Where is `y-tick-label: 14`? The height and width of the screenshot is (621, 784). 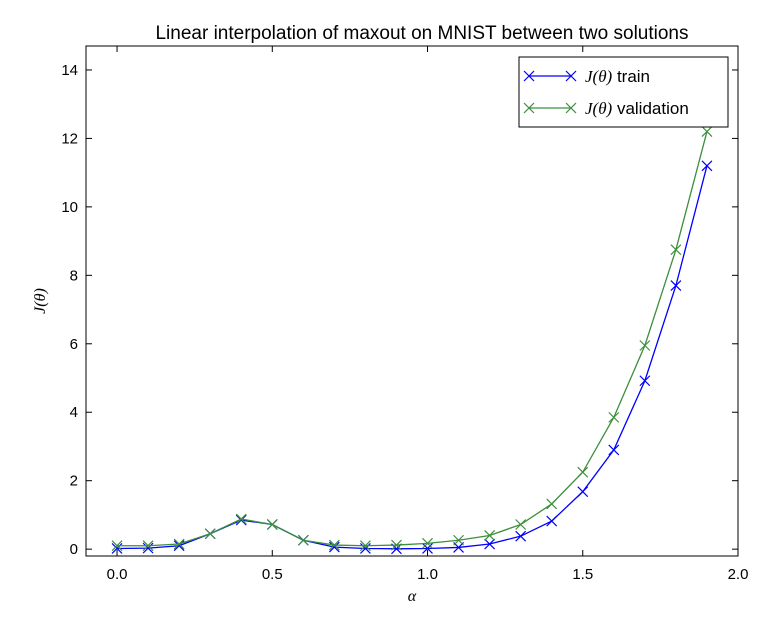 y-tick-label: 14 is located at coordinates (69, 70).